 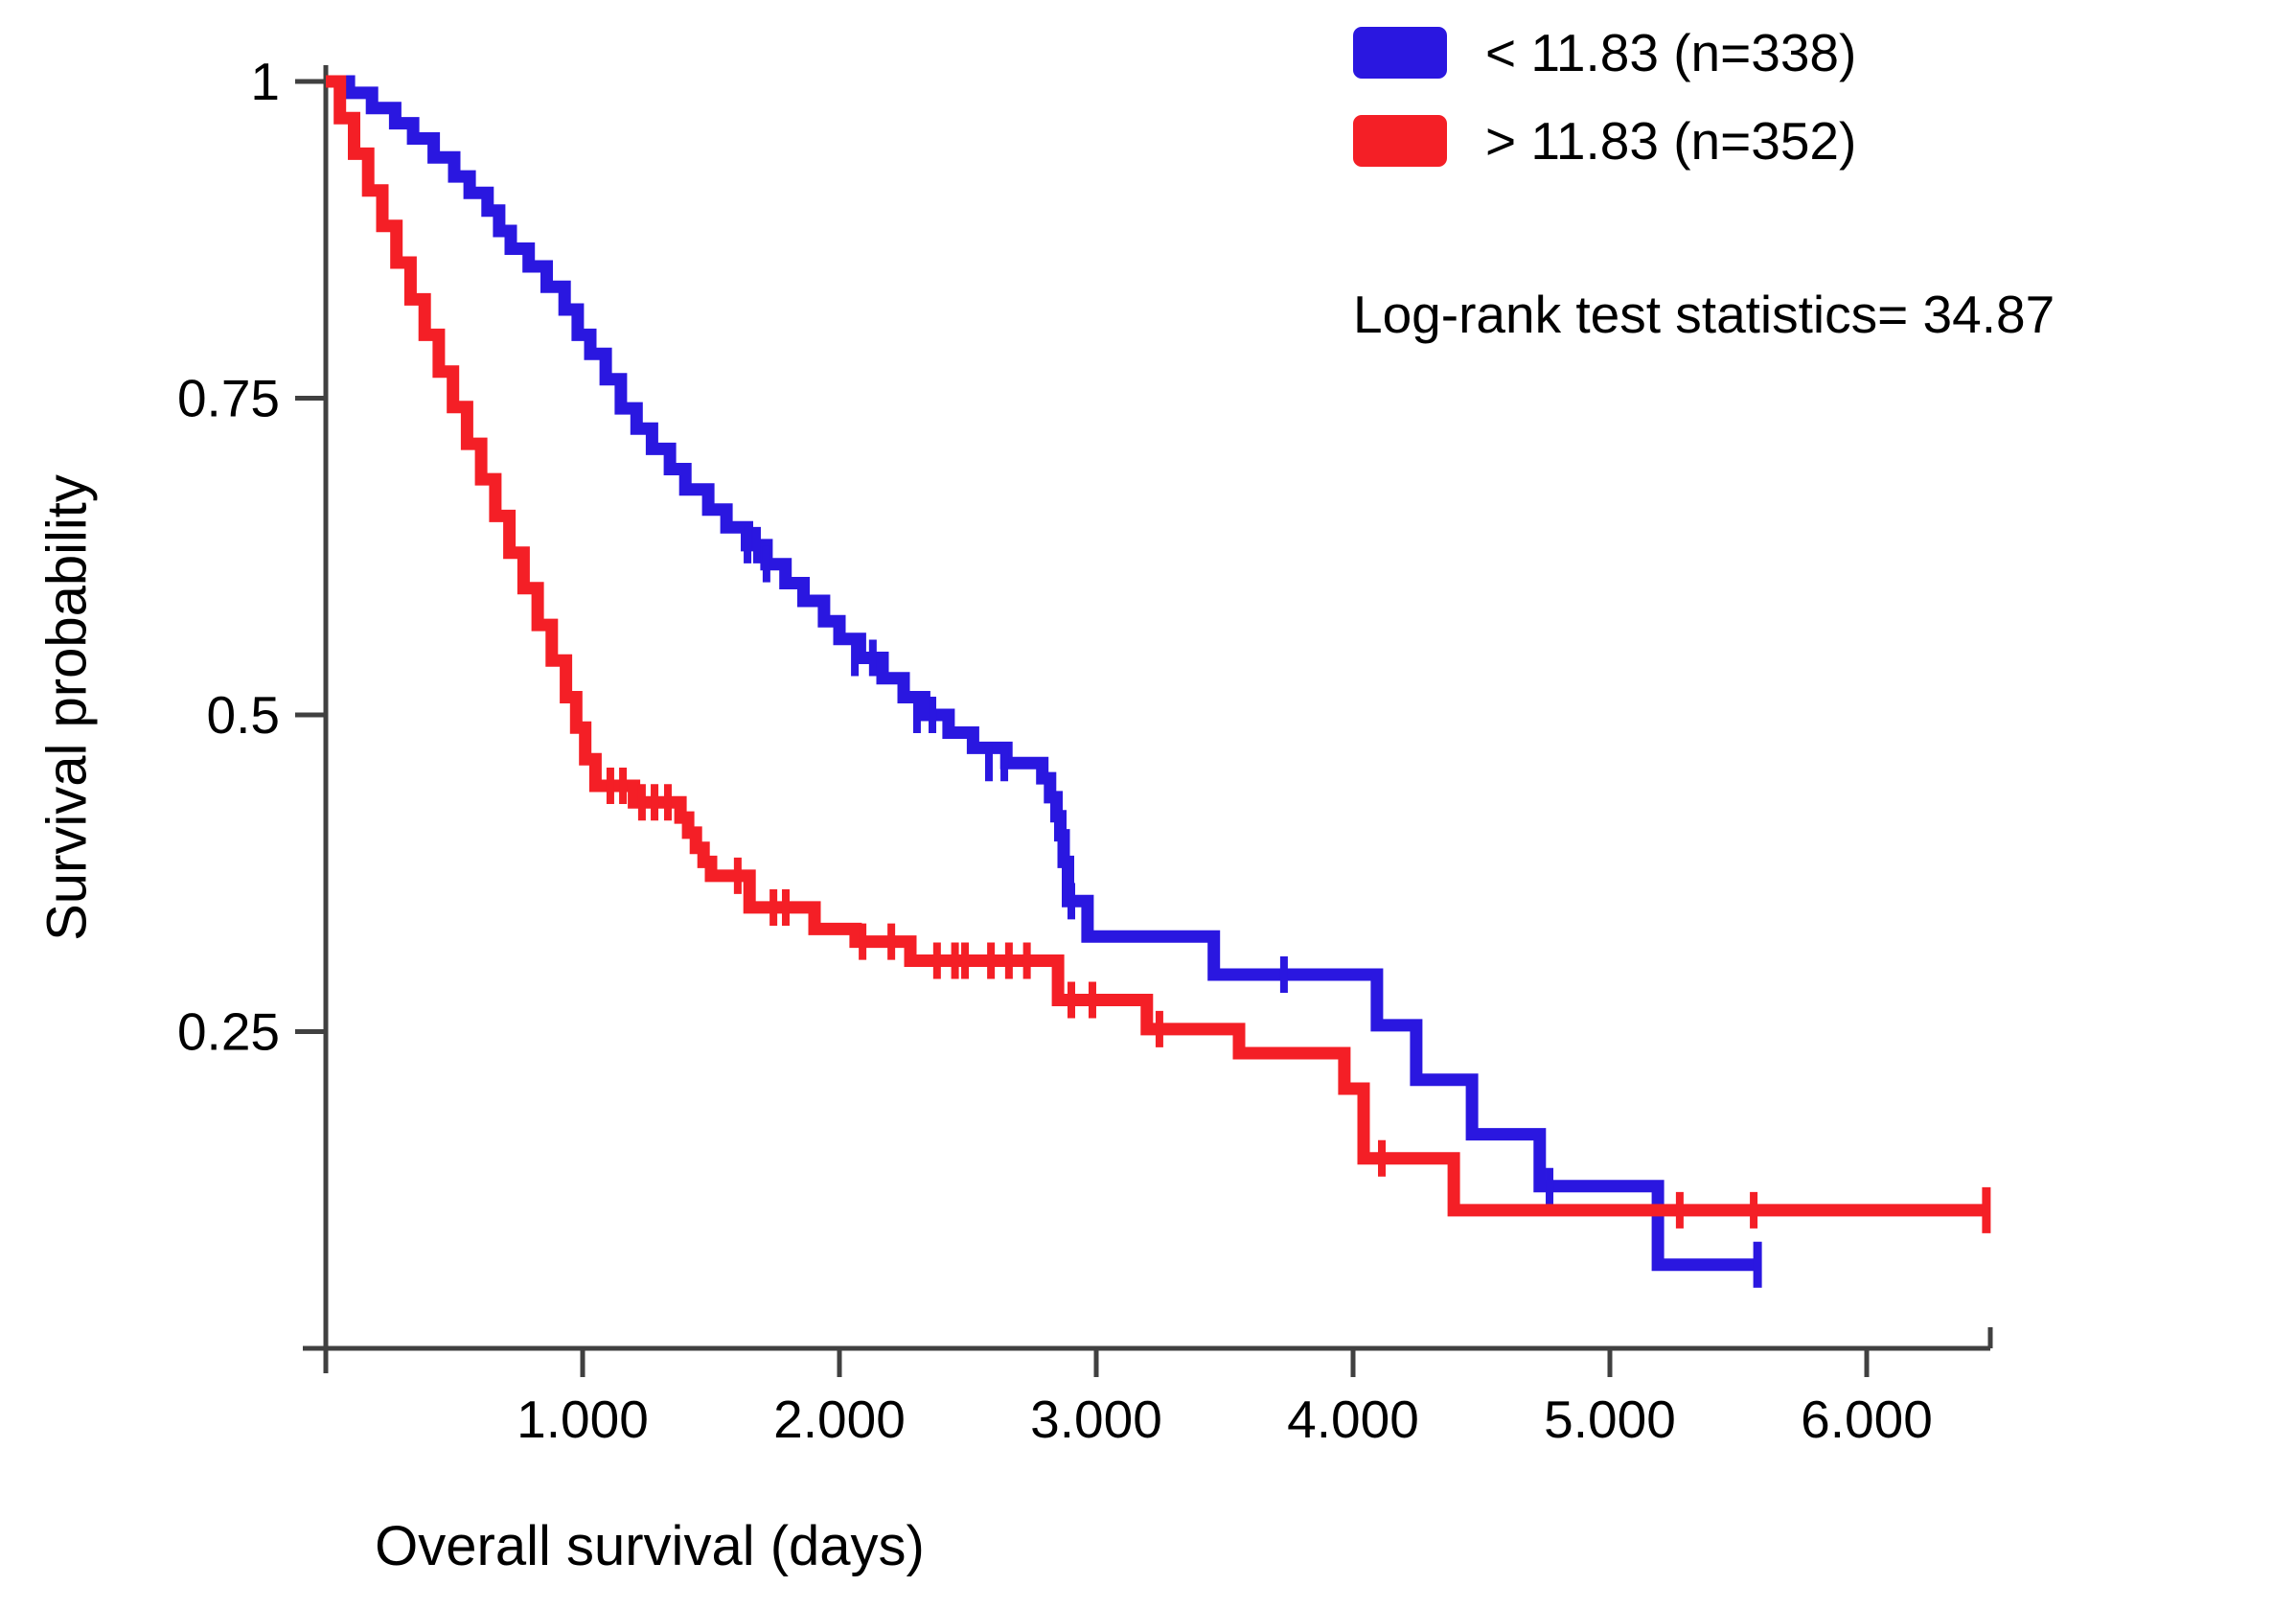 I want to click on x-axis-title: Overall survival (days), so click(x=650, y=1546).